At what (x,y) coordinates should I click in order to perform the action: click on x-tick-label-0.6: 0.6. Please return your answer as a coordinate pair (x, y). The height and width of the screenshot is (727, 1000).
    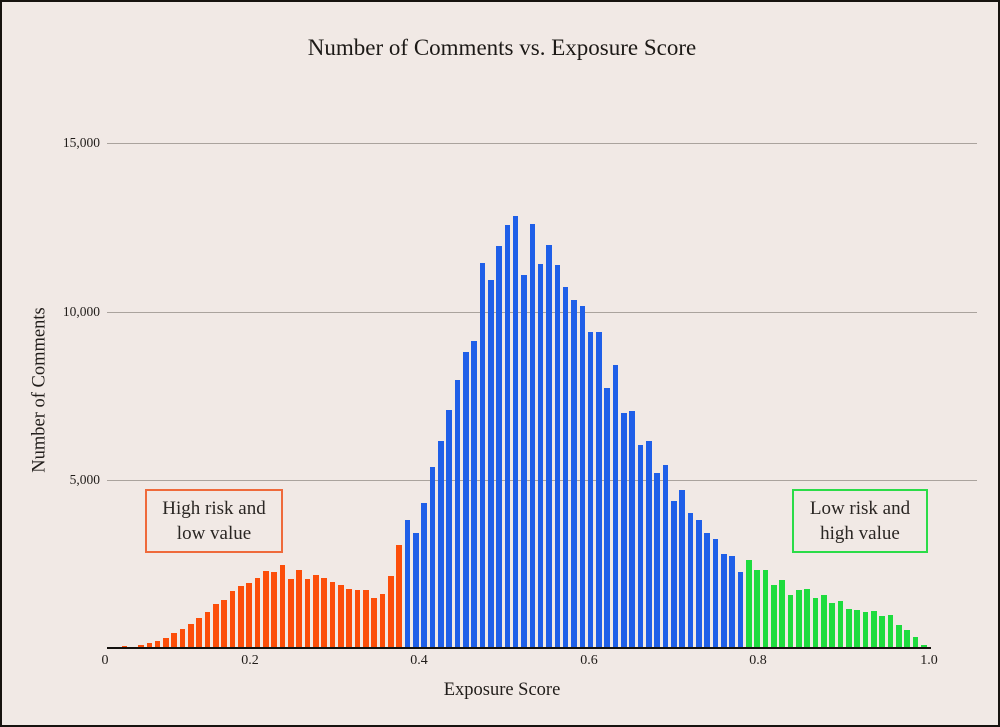
    Looking at the image, I should click on (589, 660).